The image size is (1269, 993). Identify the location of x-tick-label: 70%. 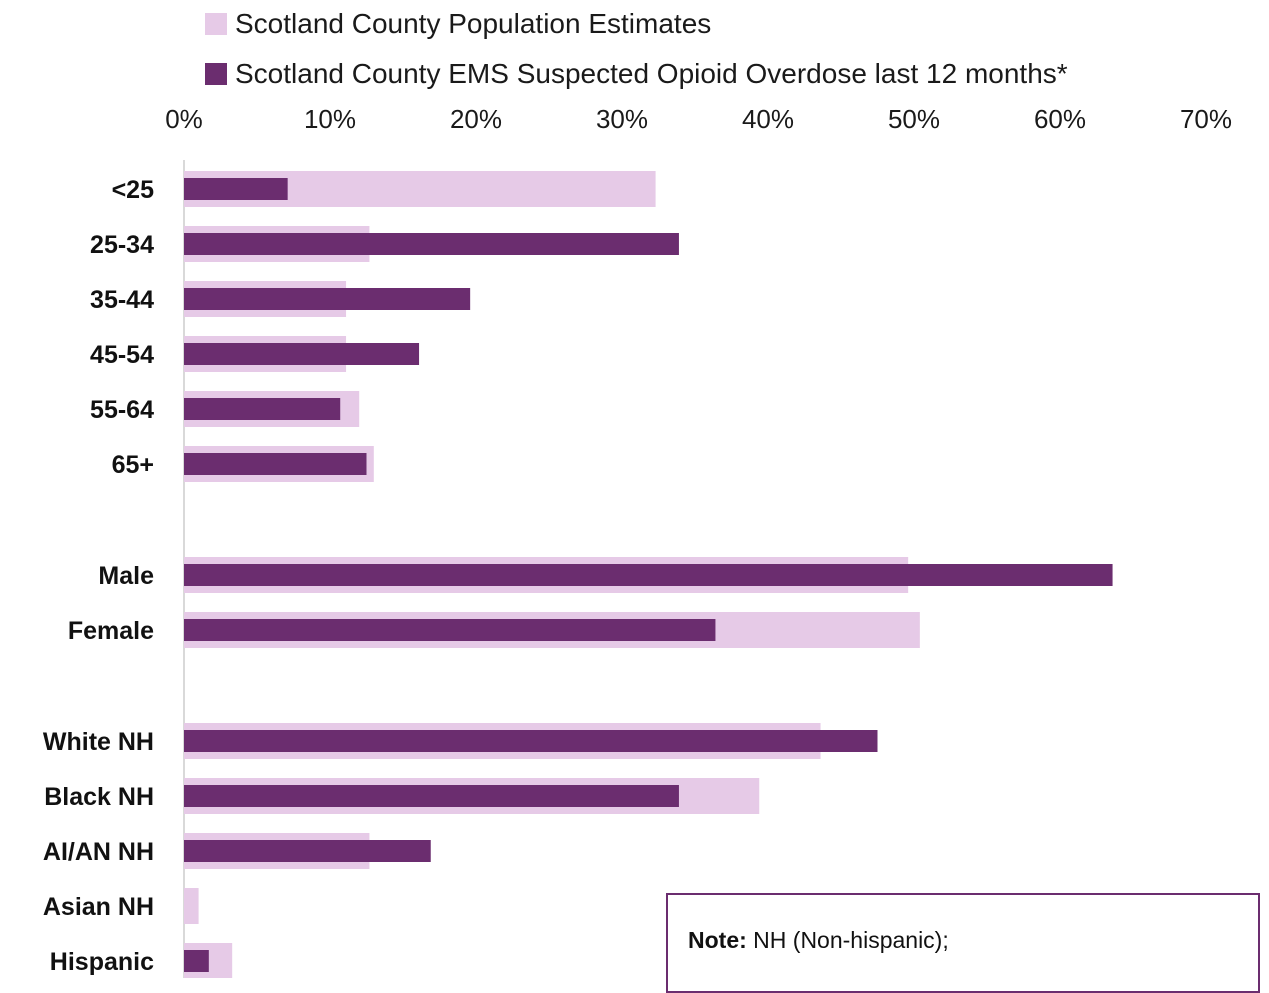
(1206, 119).